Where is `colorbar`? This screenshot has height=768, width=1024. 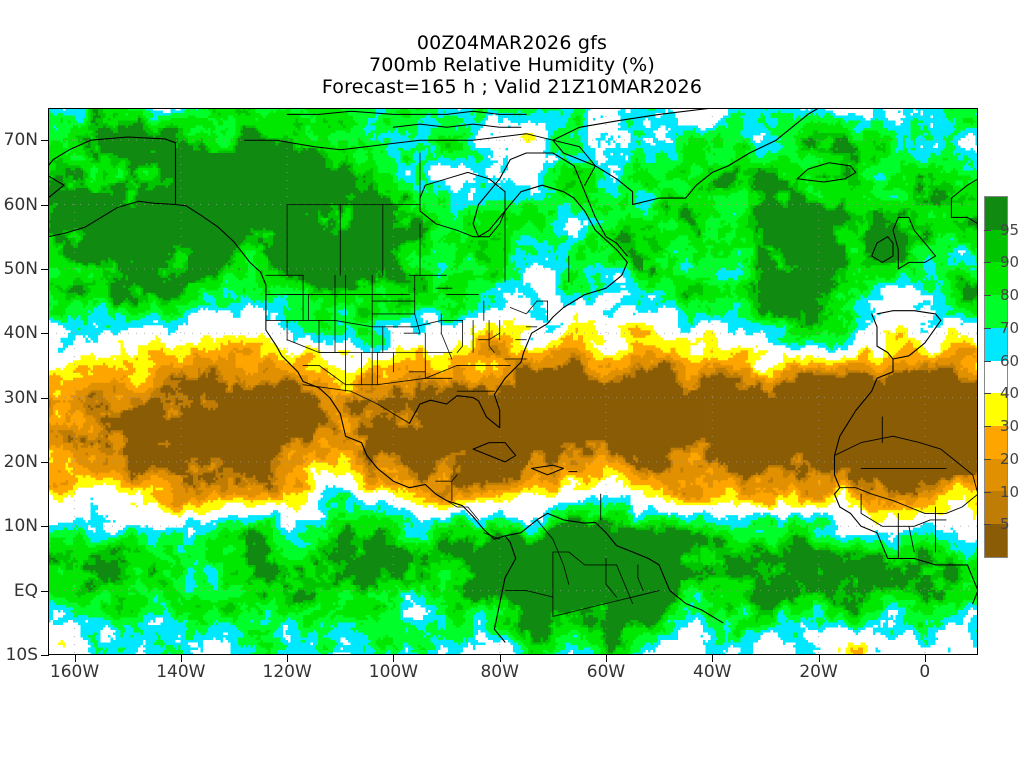
colorbar is located at coordinates (996, 377).